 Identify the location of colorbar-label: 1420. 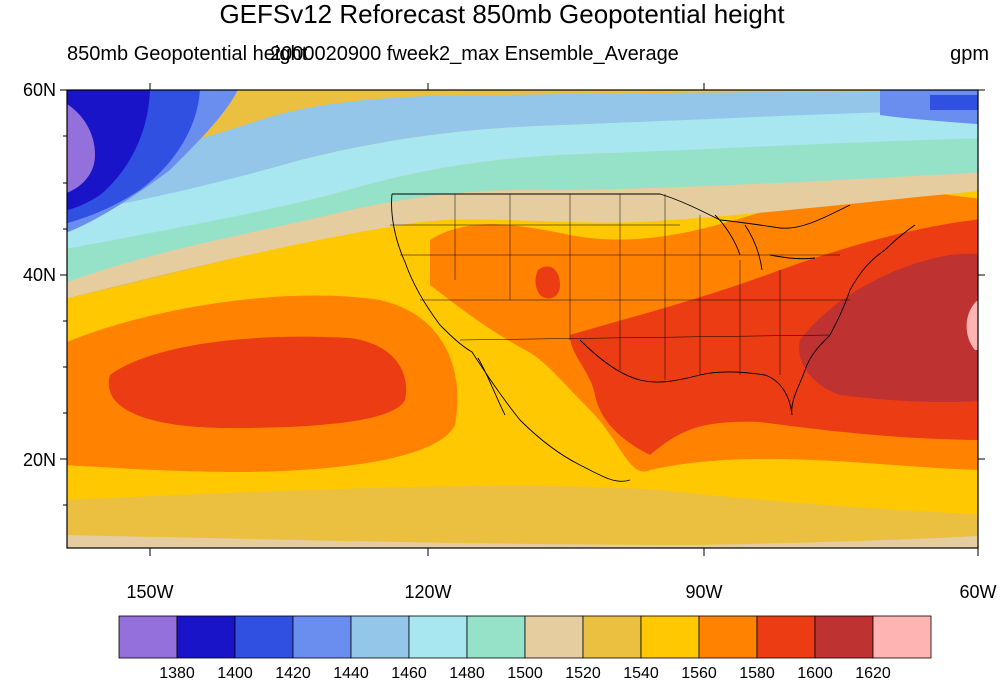
(293, 673).